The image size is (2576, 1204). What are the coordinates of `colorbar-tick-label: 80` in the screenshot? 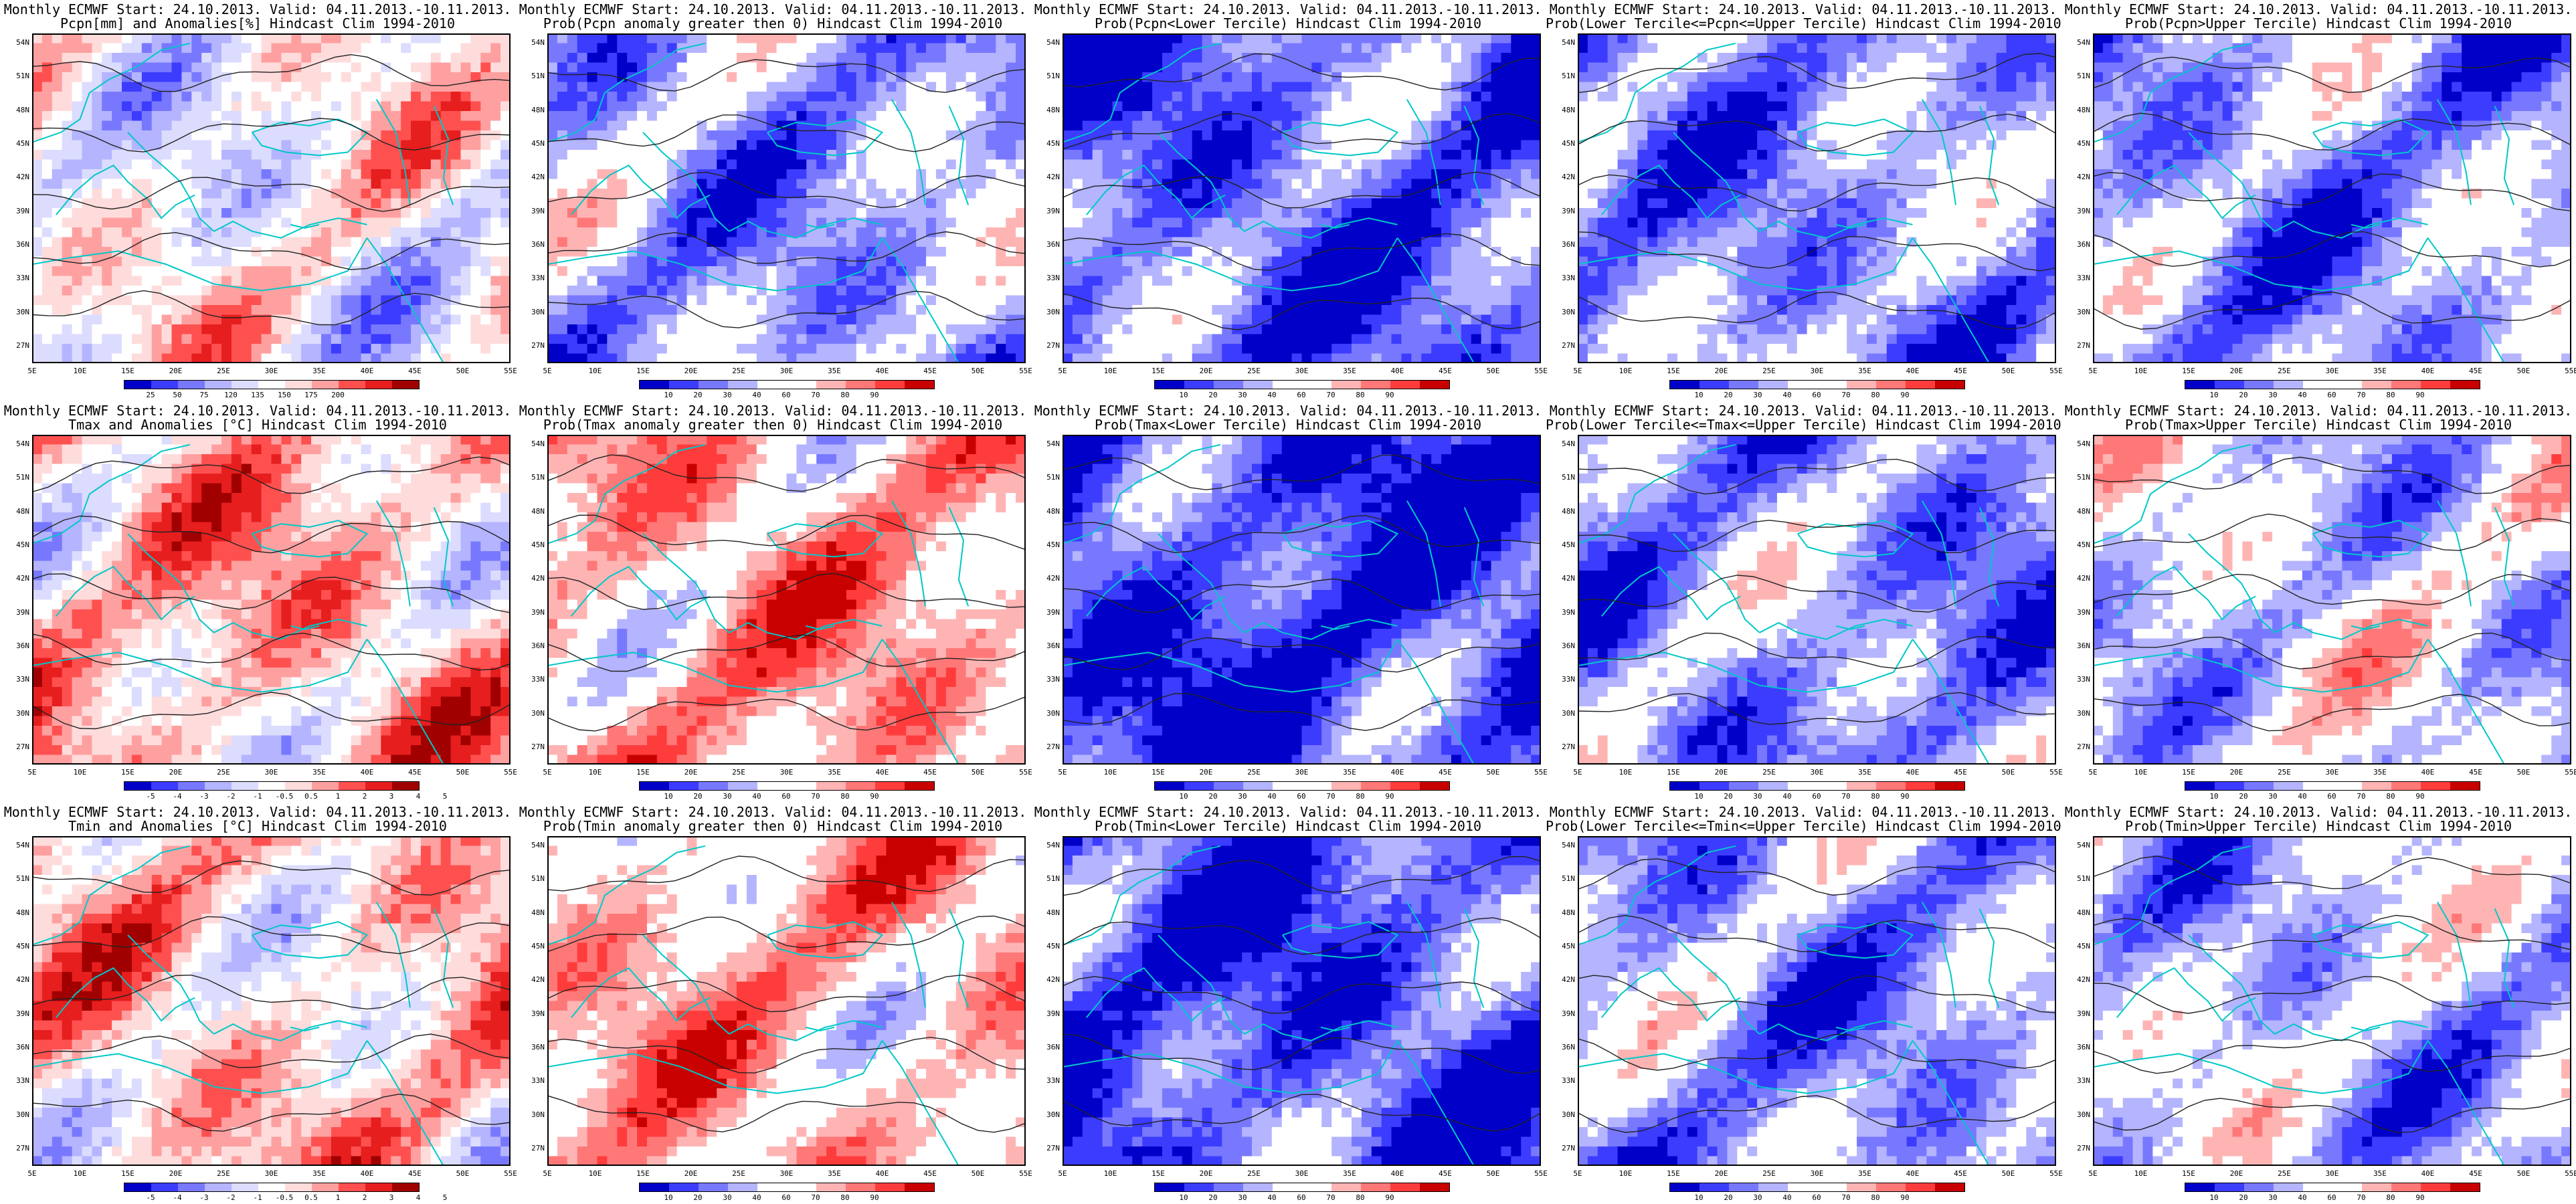 It's located at (1360, 796).